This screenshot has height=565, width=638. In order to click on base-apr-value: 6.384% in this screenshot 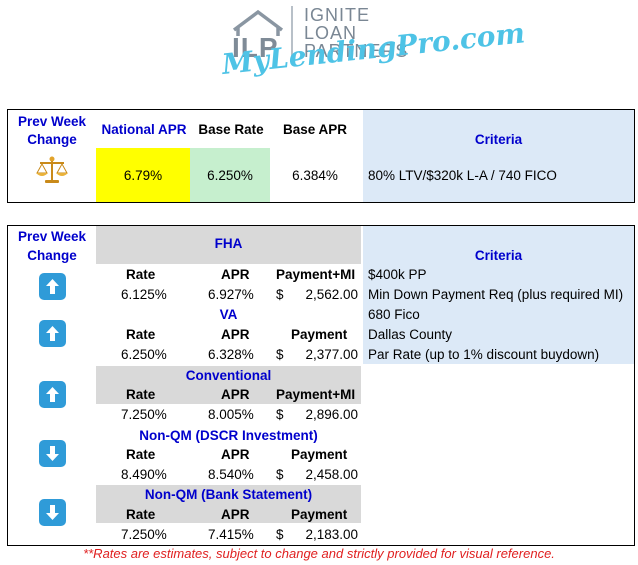, I will do `click(315, 175)`.